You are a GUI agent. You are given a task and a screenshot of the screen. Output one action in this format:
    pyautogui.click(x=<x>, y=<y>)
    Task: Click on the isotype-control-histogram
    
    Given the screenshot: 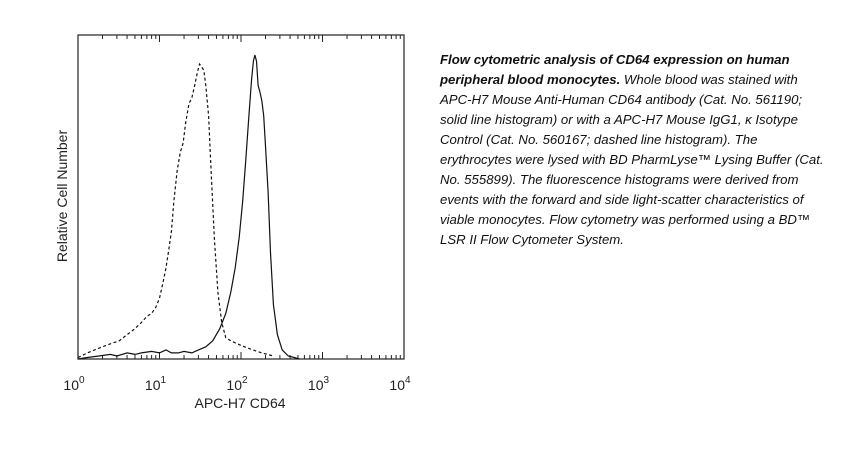 What is the action you would take?
    pyautogui.click(x=175, y=210)
    